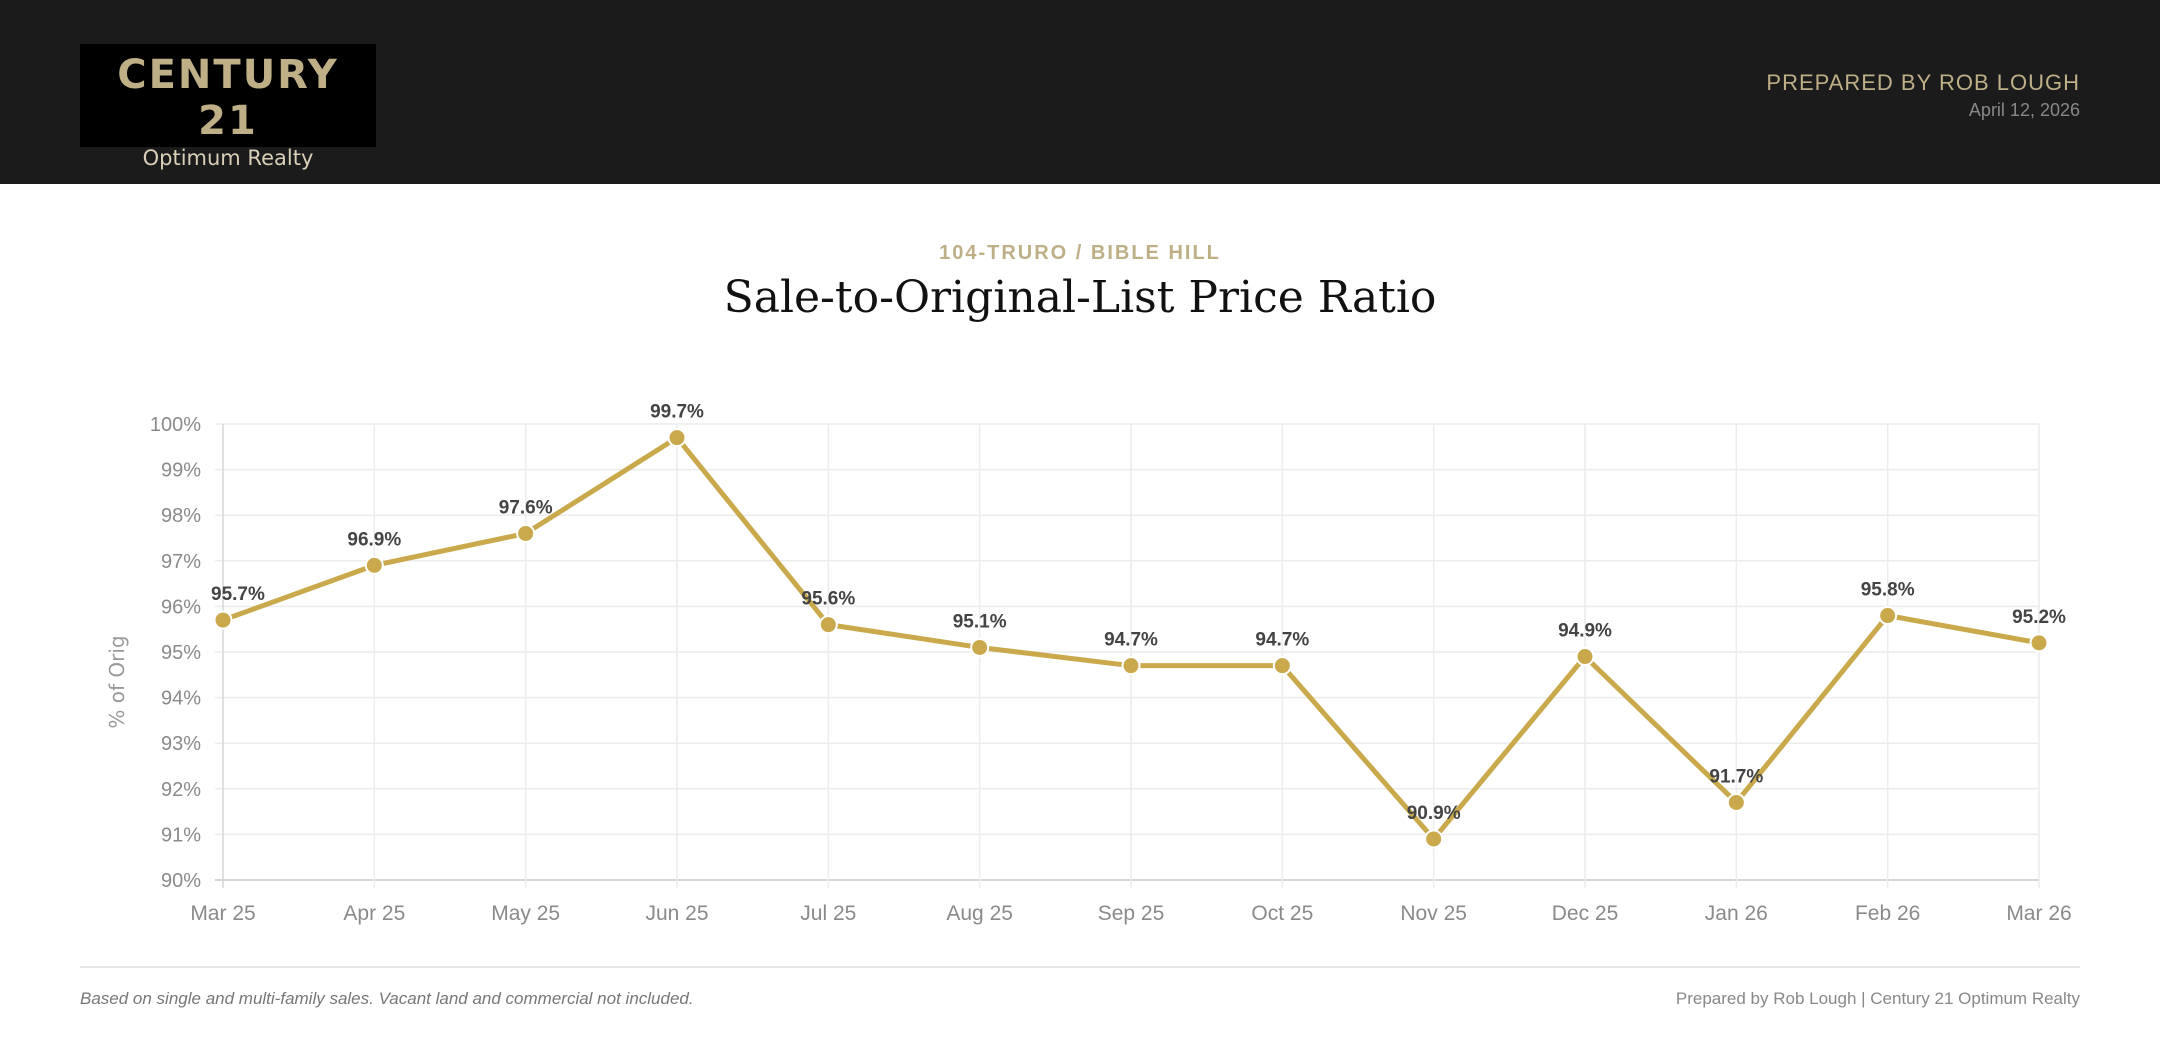 Image resolution: width=2160 pixels, height=1048 pixels. I want to click on x-tick-label: Oct 25, so click(1282, 913).